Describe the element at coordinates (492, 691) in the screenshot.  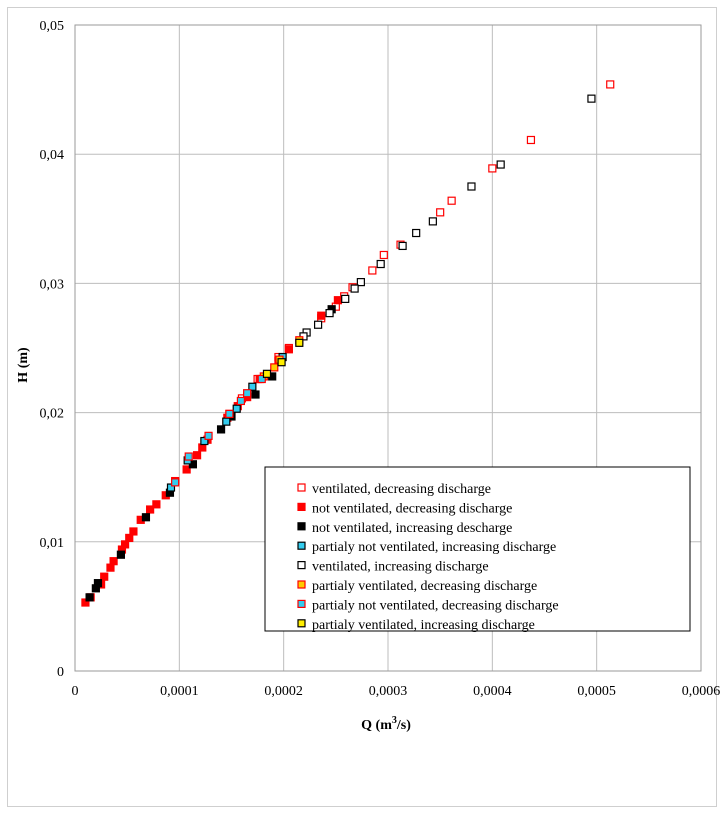
I see `x-tick-label: 0,0004` at that location.